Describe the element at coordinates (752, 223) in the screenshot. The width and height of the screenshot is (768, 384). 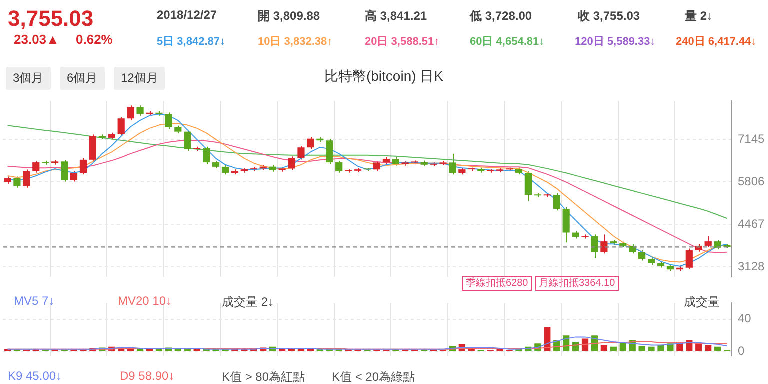
I see `y-tick-label: 4467` at that location.